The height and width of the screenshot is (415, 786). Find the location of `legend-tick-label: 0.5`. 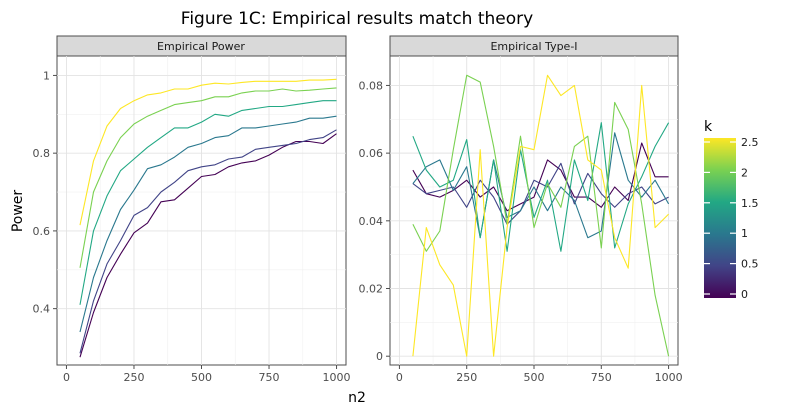

legend-tick-label: 0.5 is located at coordinates (750, 264).